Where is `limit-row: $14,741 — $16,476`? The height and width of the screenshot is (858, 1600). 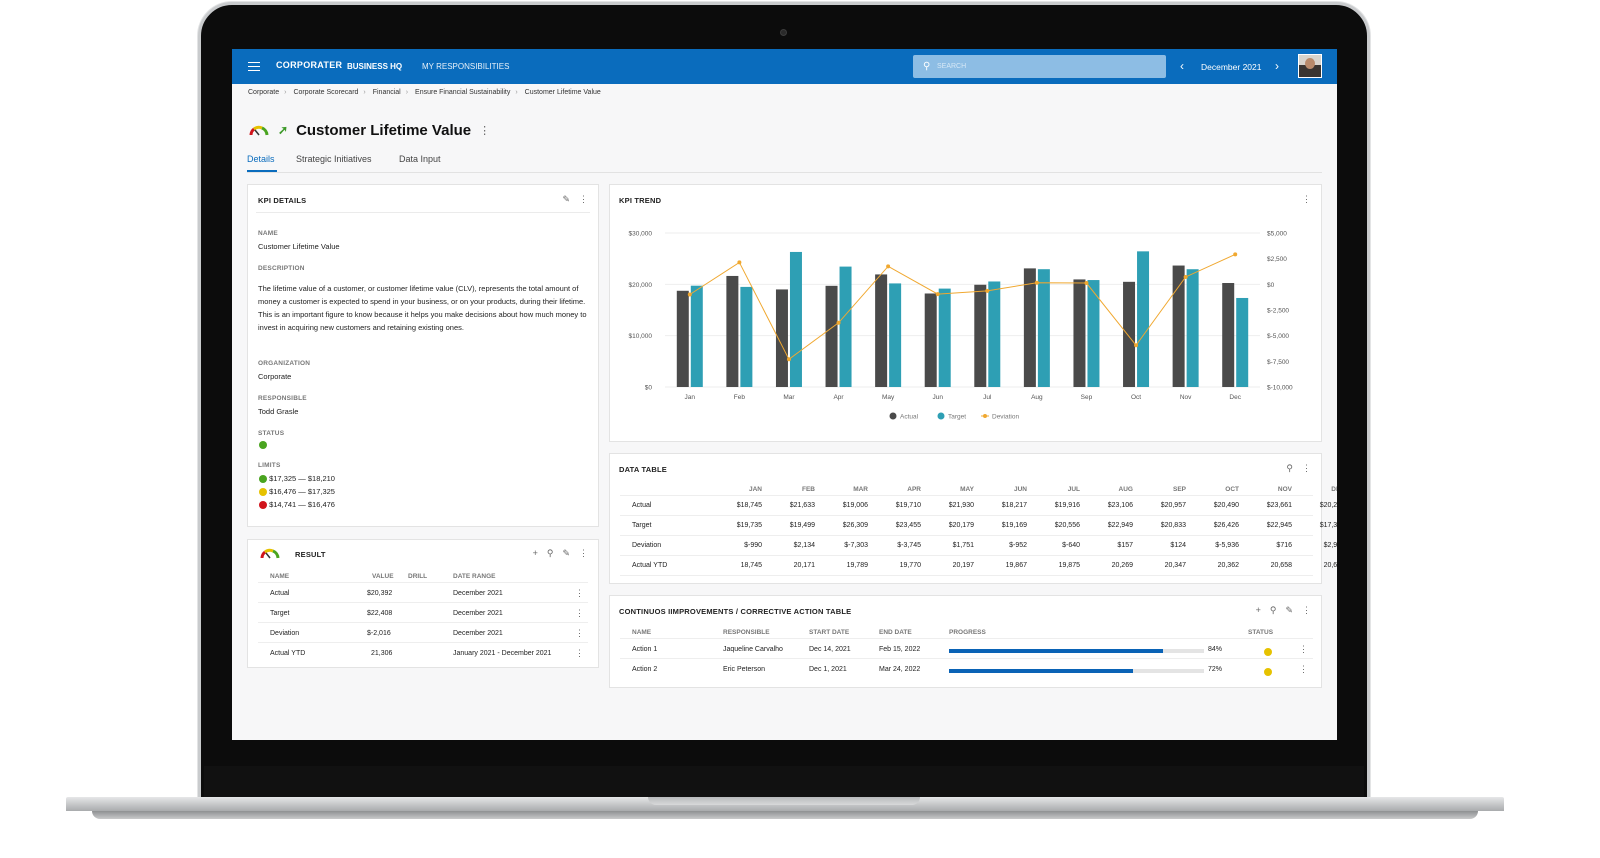
limit-row: $14,741 — $16,476 is located at coordinates (297, 505).